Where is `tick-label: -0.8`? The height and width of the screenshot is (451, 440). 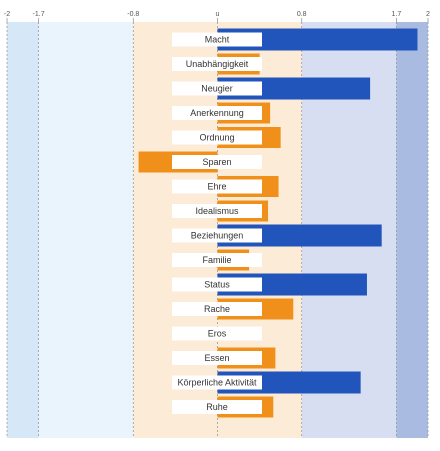
tick-label: -0.8 is located at coordinates (133, 14).